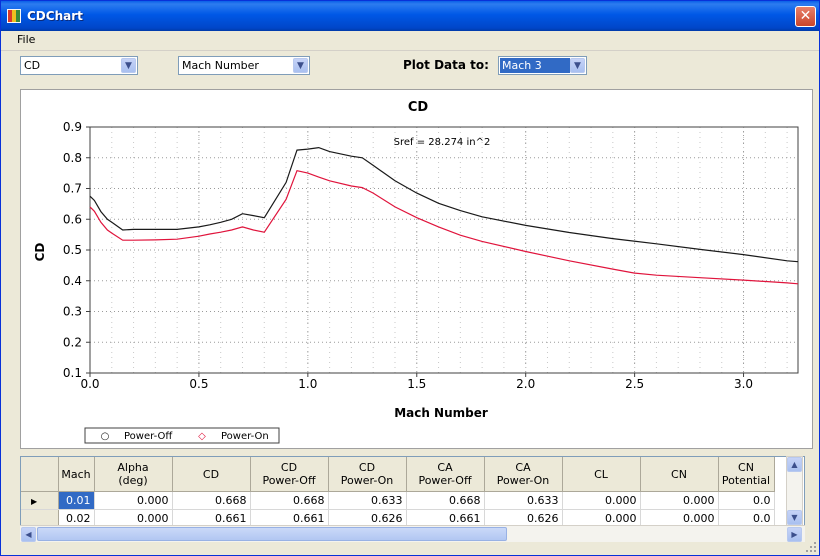 Image resolution: width=820 pixels, height=556 pixels. What do you see at coordinates (72, 158) in the screenshot?
I see `y-tick-label: 0.8` at bounding box center [72, 158].